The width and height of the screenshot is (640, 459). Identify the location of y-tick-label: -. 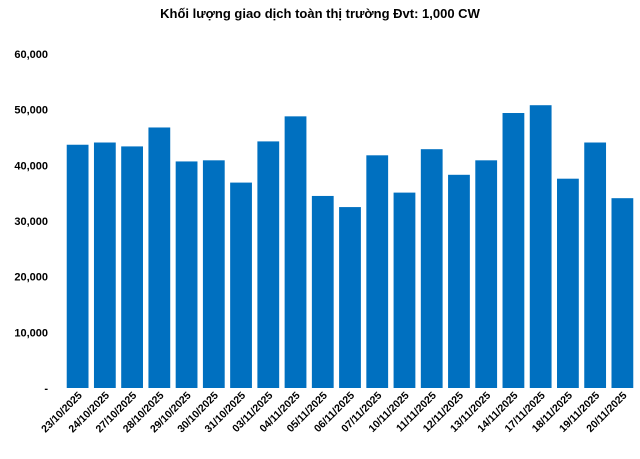
(46, 389).